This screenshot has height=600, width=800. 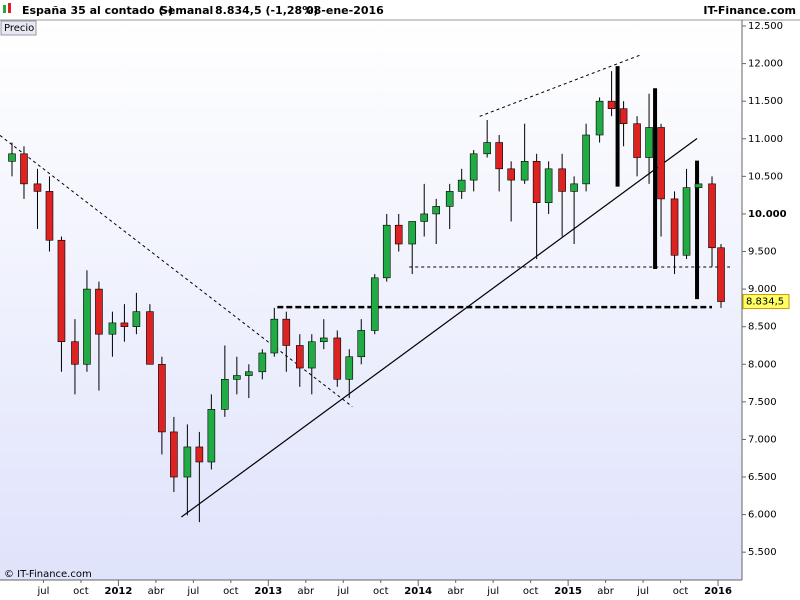 I want to click on last-price-box, so click(x=766, y=302).